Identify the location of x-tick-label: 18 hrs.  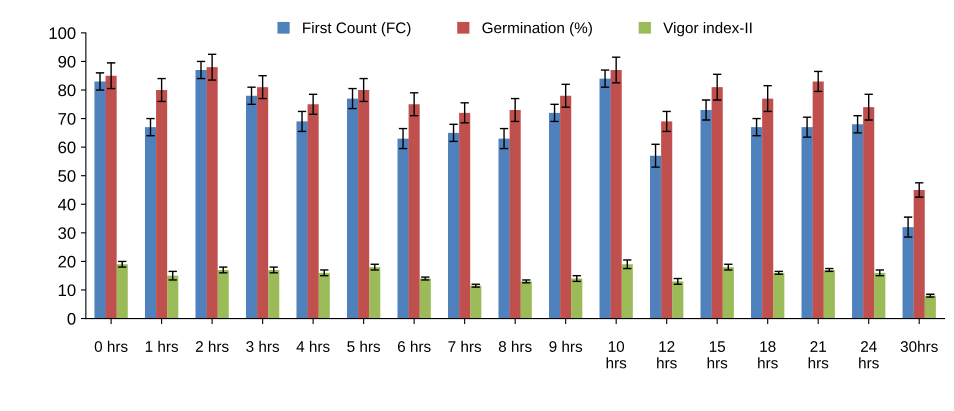
(768, 354).